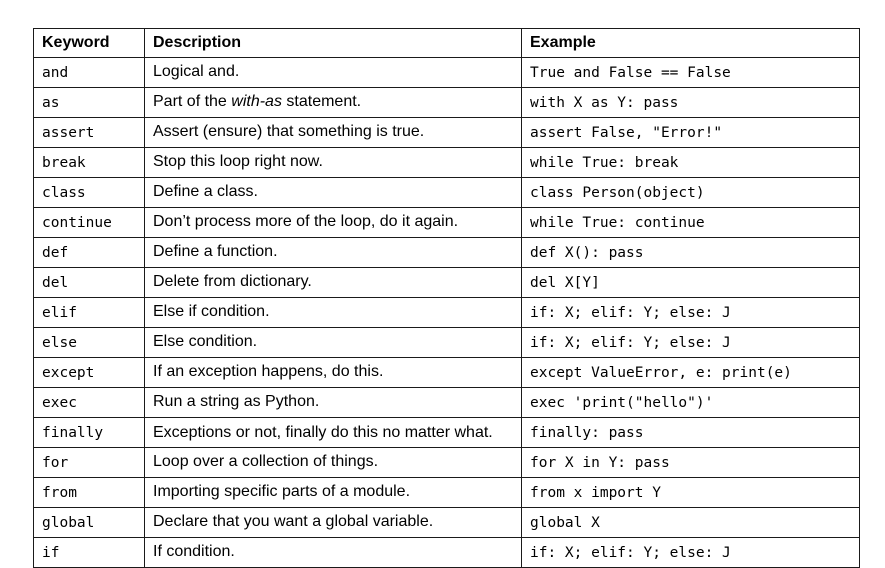  Describe the element at coordinates (333, 522) in the screenshot. I see `description-cell: Declare that you want a global variable.` at that location.